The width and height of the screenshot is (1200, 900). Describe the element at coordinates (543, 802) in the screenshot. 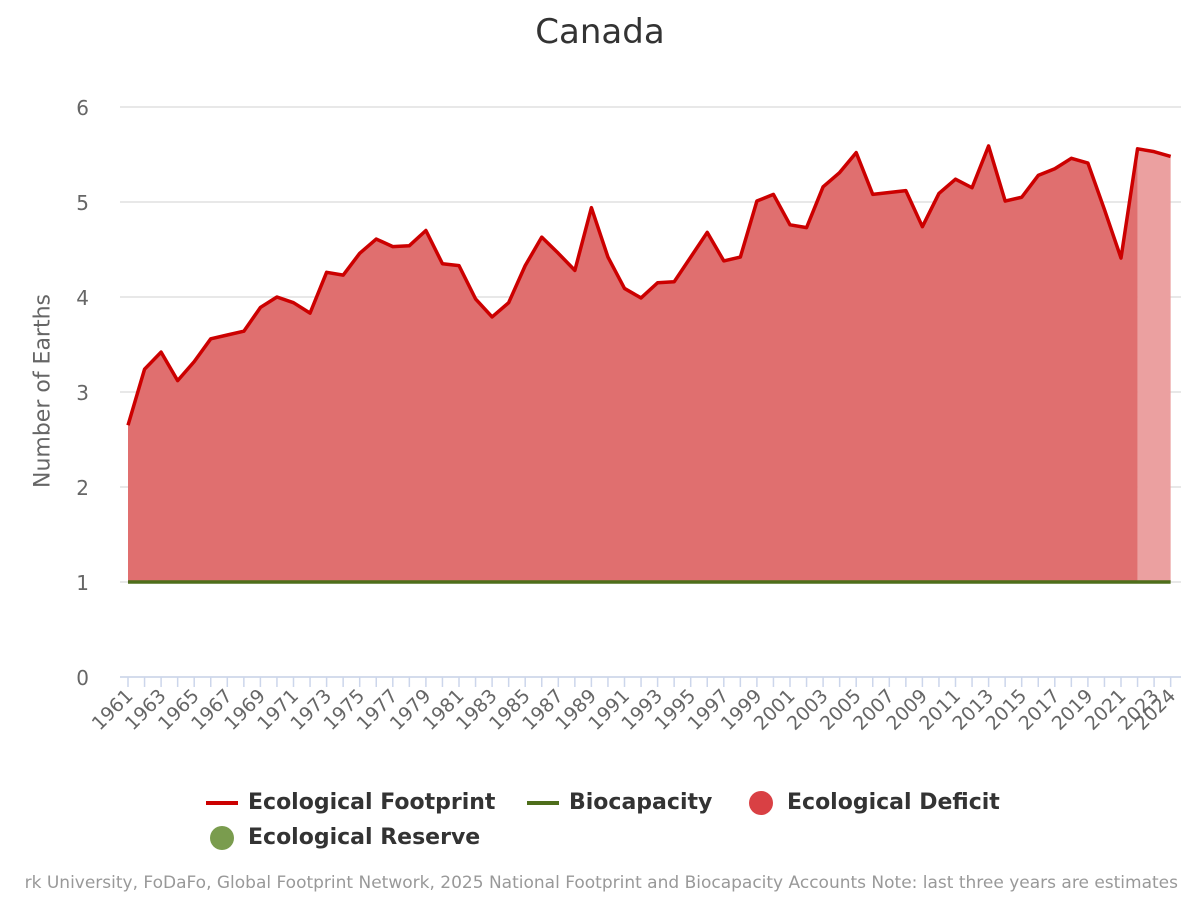

I see `legend-swatch-biocapacity` at that location.